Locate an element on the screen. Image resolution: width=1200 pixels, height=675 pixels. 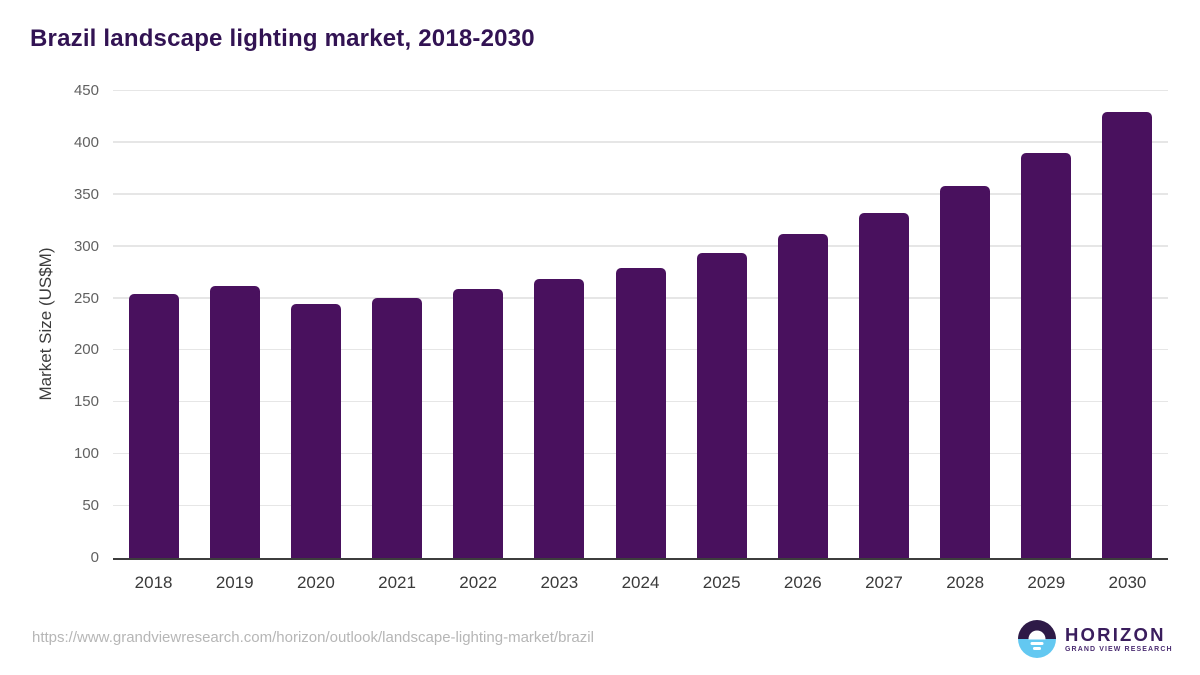
bar-slot-2029 is located at coordinates (1046, 324).